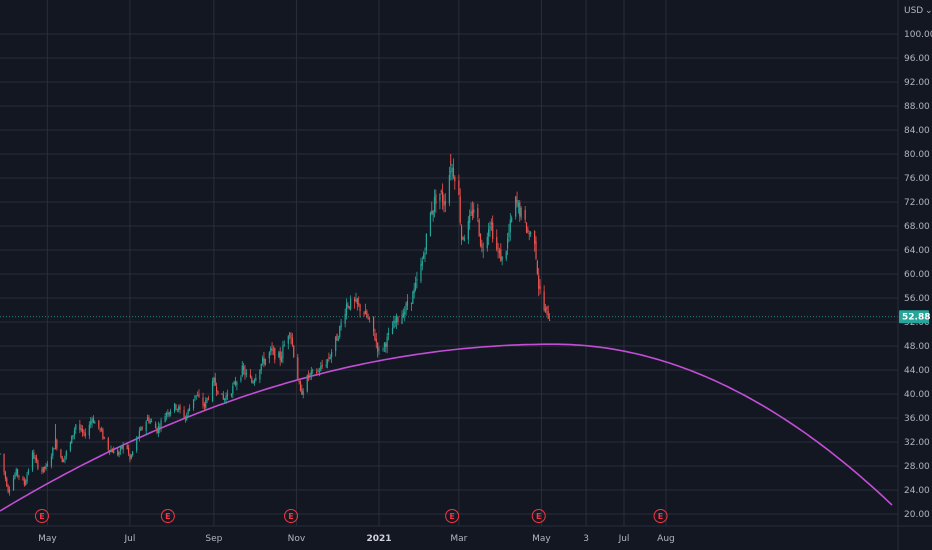 This screenshot has height=550, width=932. I want to click on y-tick-label: 40.00, so click(917, 395).